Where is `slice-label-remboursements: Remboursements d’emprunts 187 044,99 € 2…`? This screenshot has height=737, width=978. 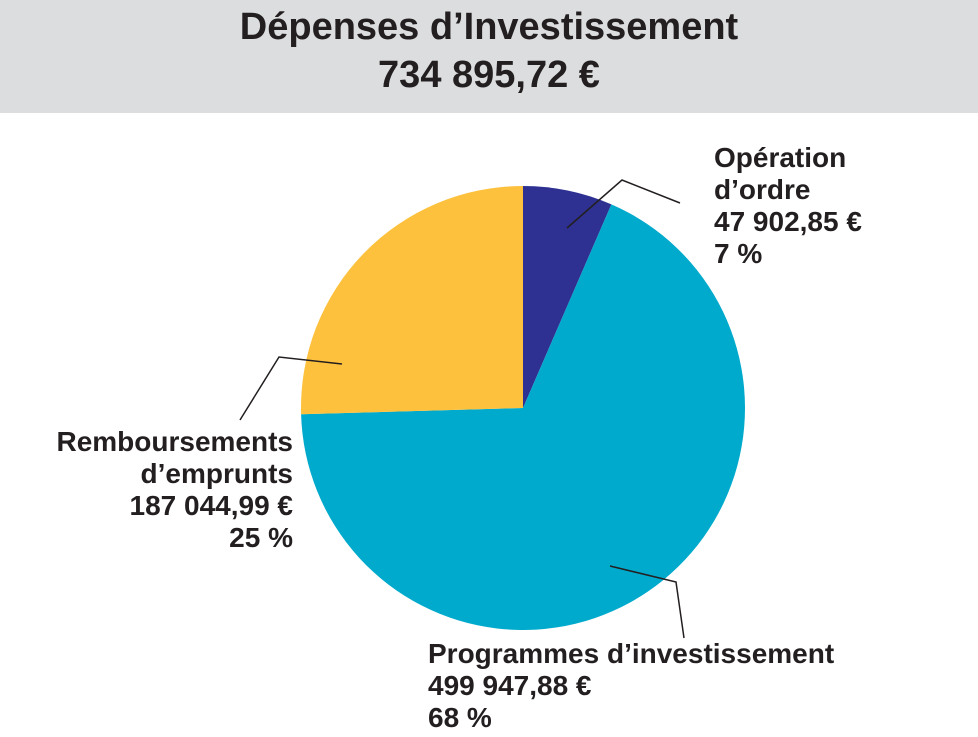 slice-label-remboursements: Remboursements d’emprunts 187 044,99 € 2… is located at coordinates (146, 490).